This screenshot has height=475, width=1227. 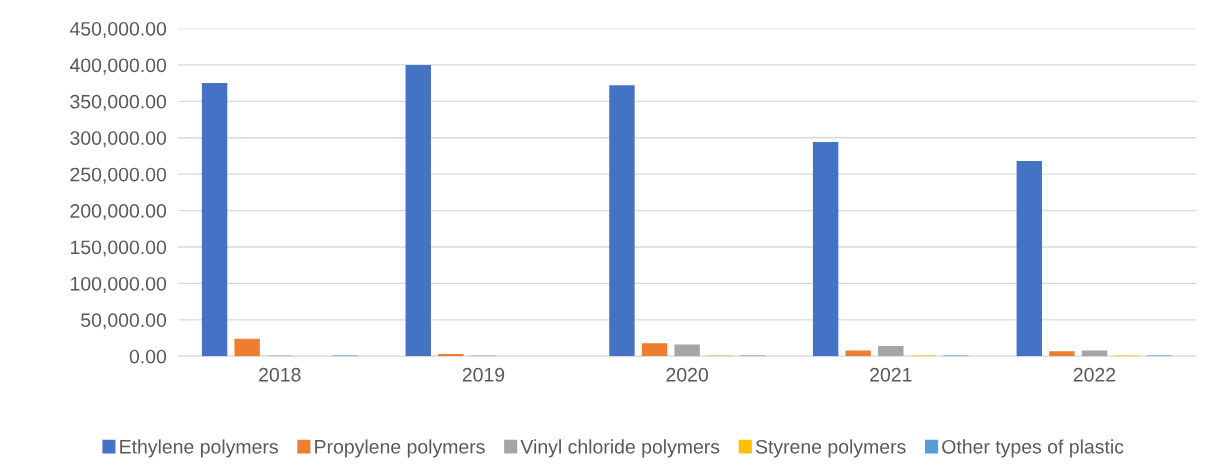 What do you see at coordinates (118, 175) in the screenshot?
I see `y-tick-label: 250,000.00` at bounding box center [118, 175].